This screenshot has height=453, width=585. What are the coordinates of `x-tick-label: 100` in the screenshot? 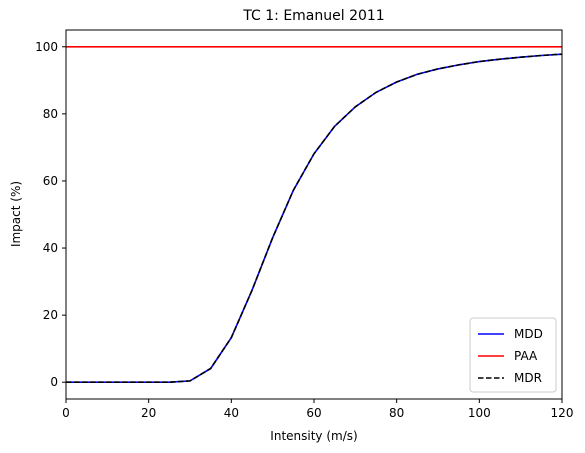 It's located at (479, 413).